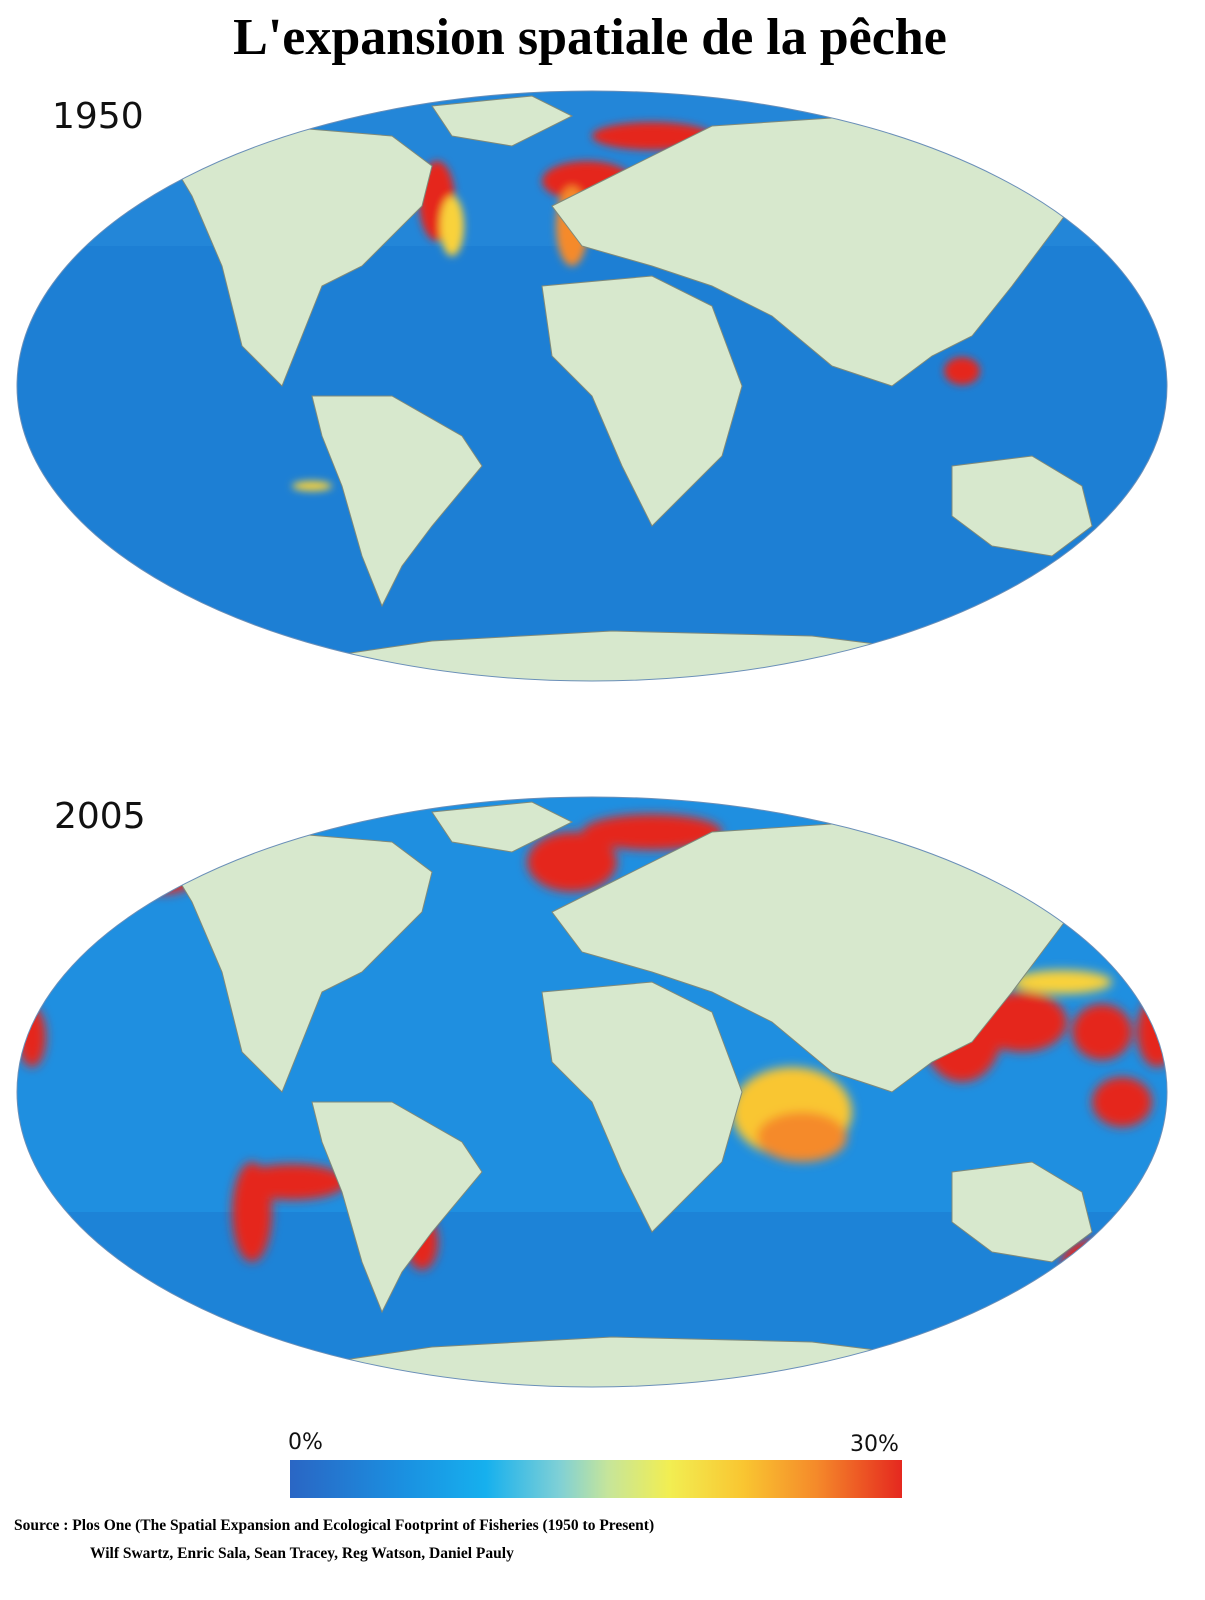 This screenshot has width=1205, height=1600. Describe the element at coordinates (618, 1525) in the screenshot. I see `source-article-title-end: to Present)` at that location.